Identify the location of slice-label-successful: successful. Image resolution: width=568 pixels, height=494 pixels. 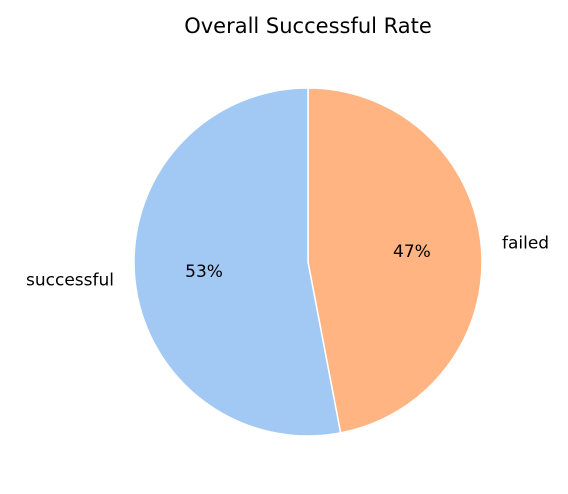
(70, 280).